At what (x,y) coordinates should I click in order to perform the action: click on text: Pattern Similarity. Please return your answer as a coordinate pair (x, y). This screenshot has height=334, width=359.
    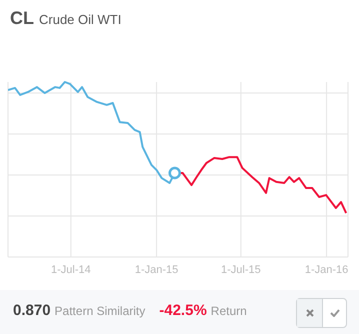
    Looking at the image, I should click on (100, 311).